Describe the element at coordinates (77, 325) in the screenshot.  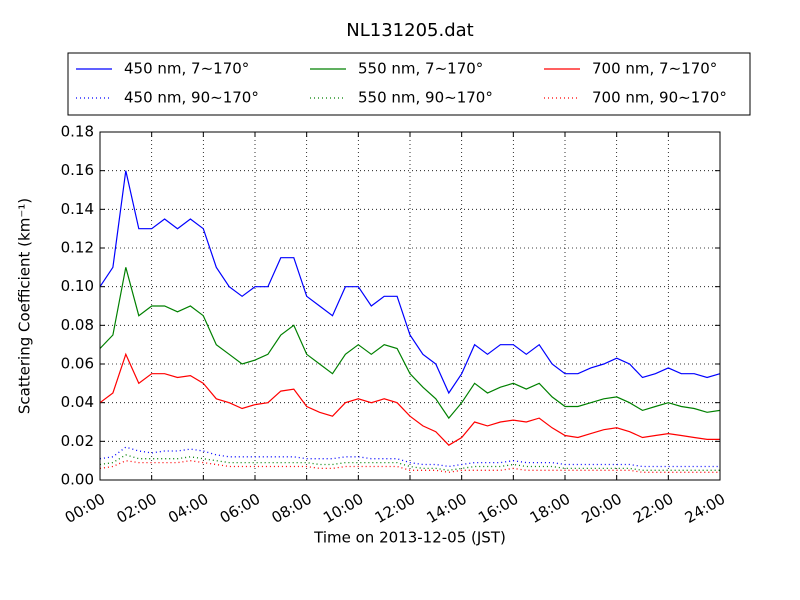
I see `y-tick-label: 0.08` at that location.